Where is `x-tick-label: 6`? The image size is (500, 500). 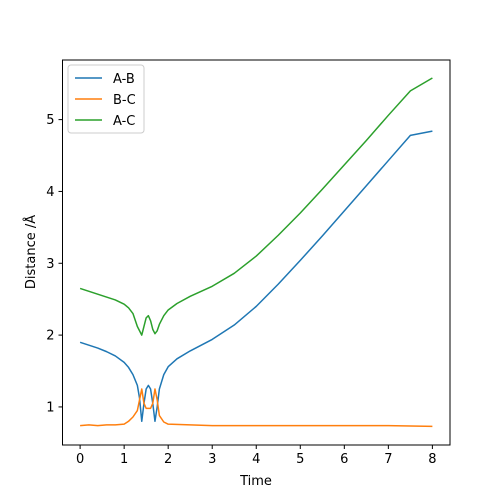 x-tick-label: 6 is located at coordinates (344, 459).